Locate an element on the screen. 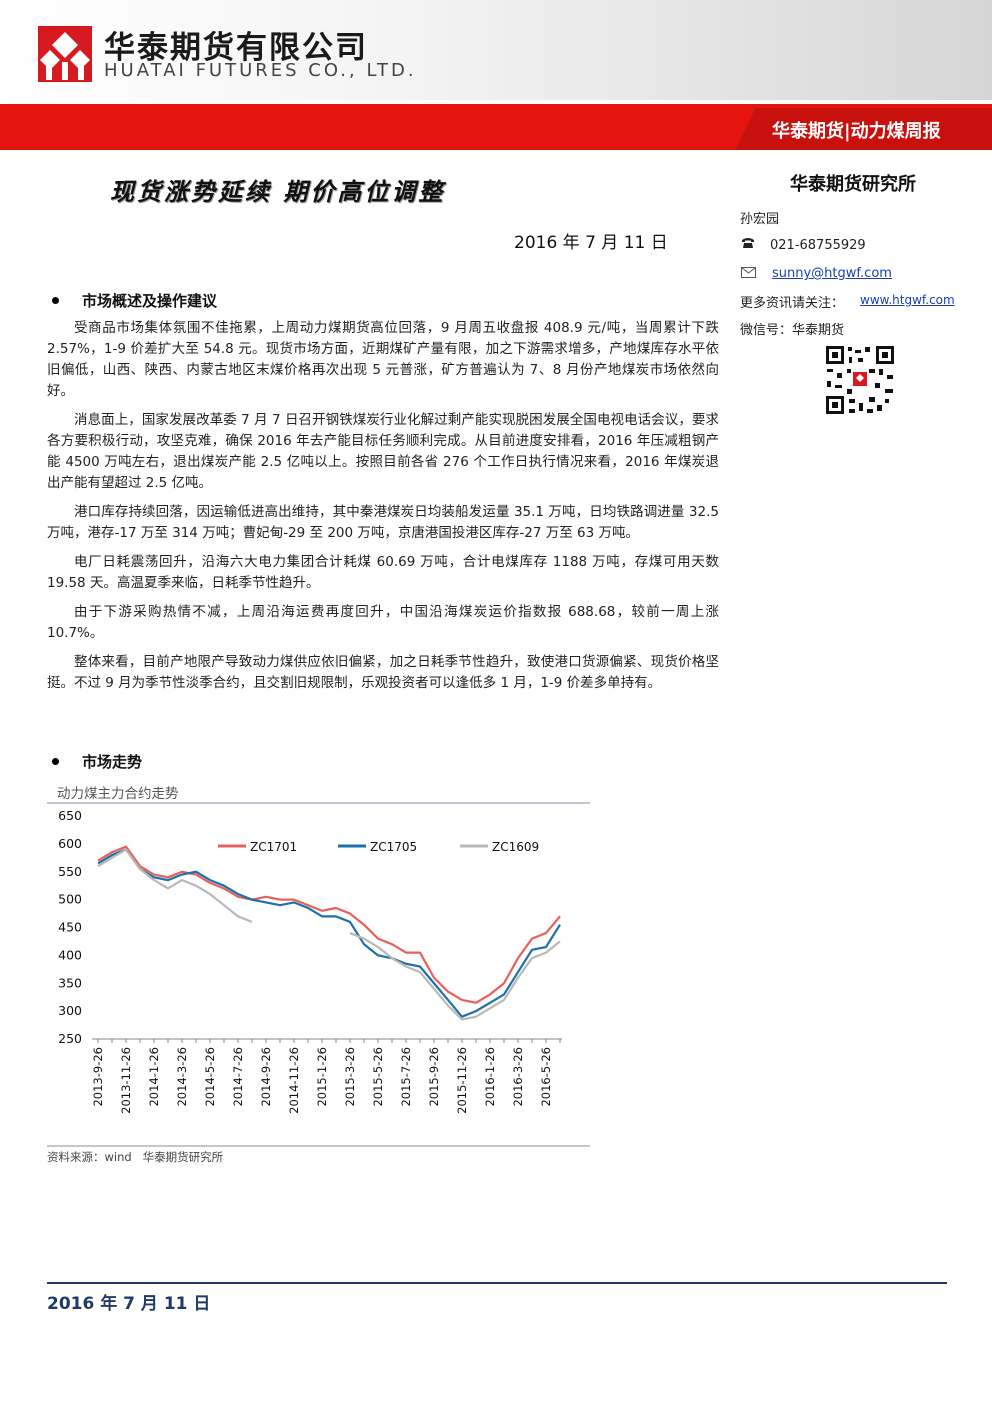 This screenshot has height=1403, width=992. x-tick-label: 2014-11-26 is located at coordinates (294, 1080).